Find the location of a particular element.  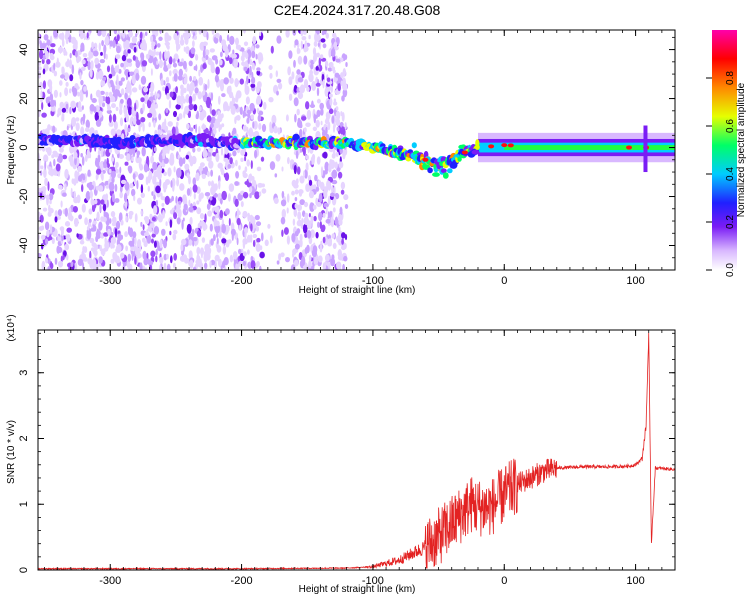

colorbar-tick-label: 0.8 is located at coordinates (730, 78).